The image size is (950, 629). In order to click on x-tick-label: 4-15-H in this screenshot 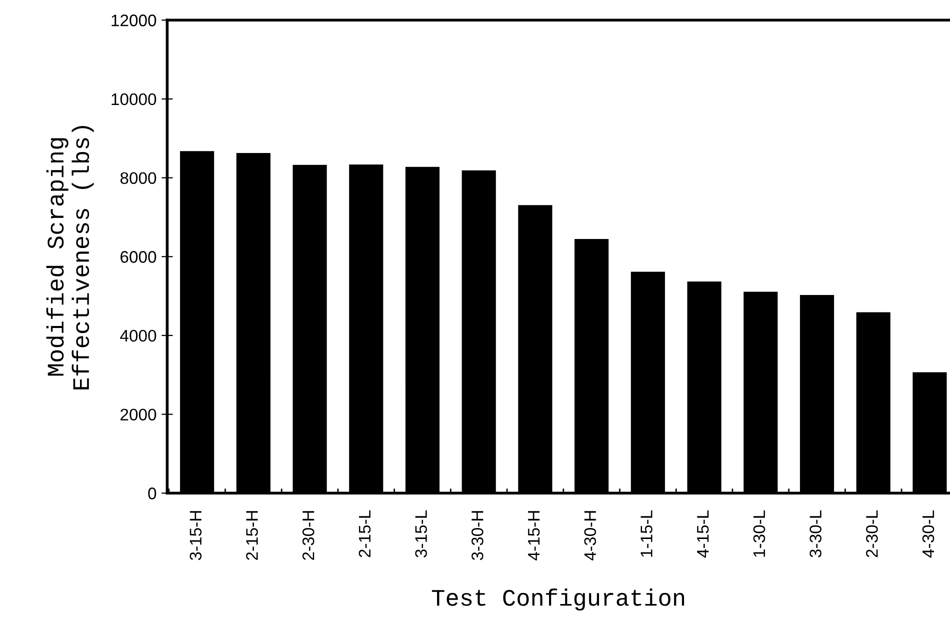, I will do `click(534, 535)`.